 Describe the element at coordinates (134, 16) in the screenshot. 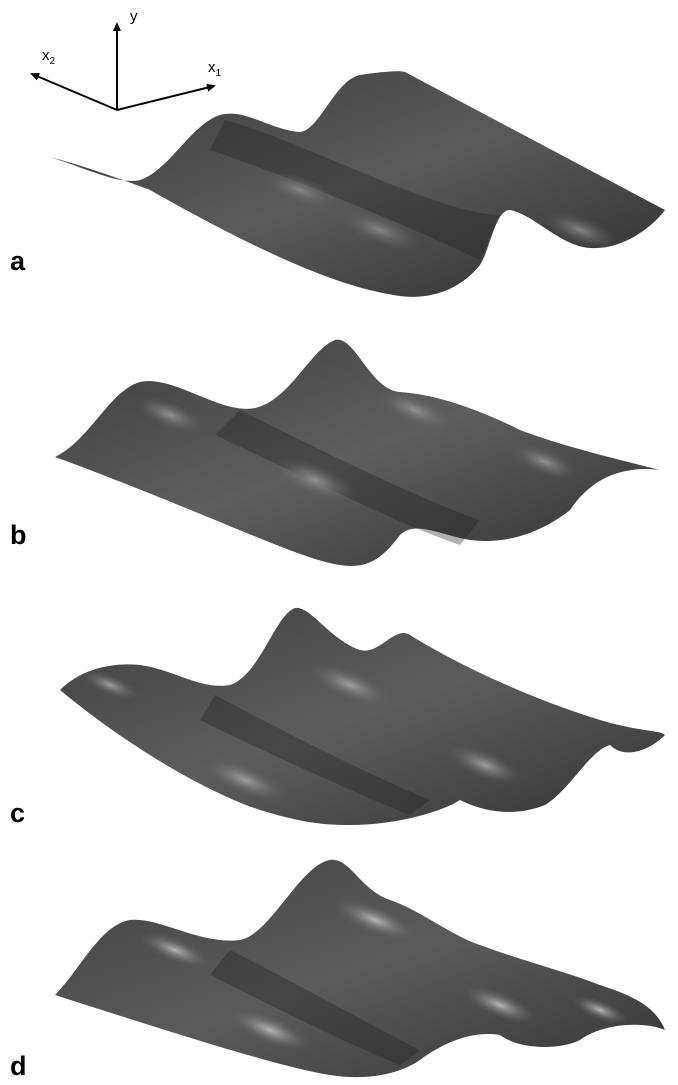

I see `y-axis-label: y` at that location.